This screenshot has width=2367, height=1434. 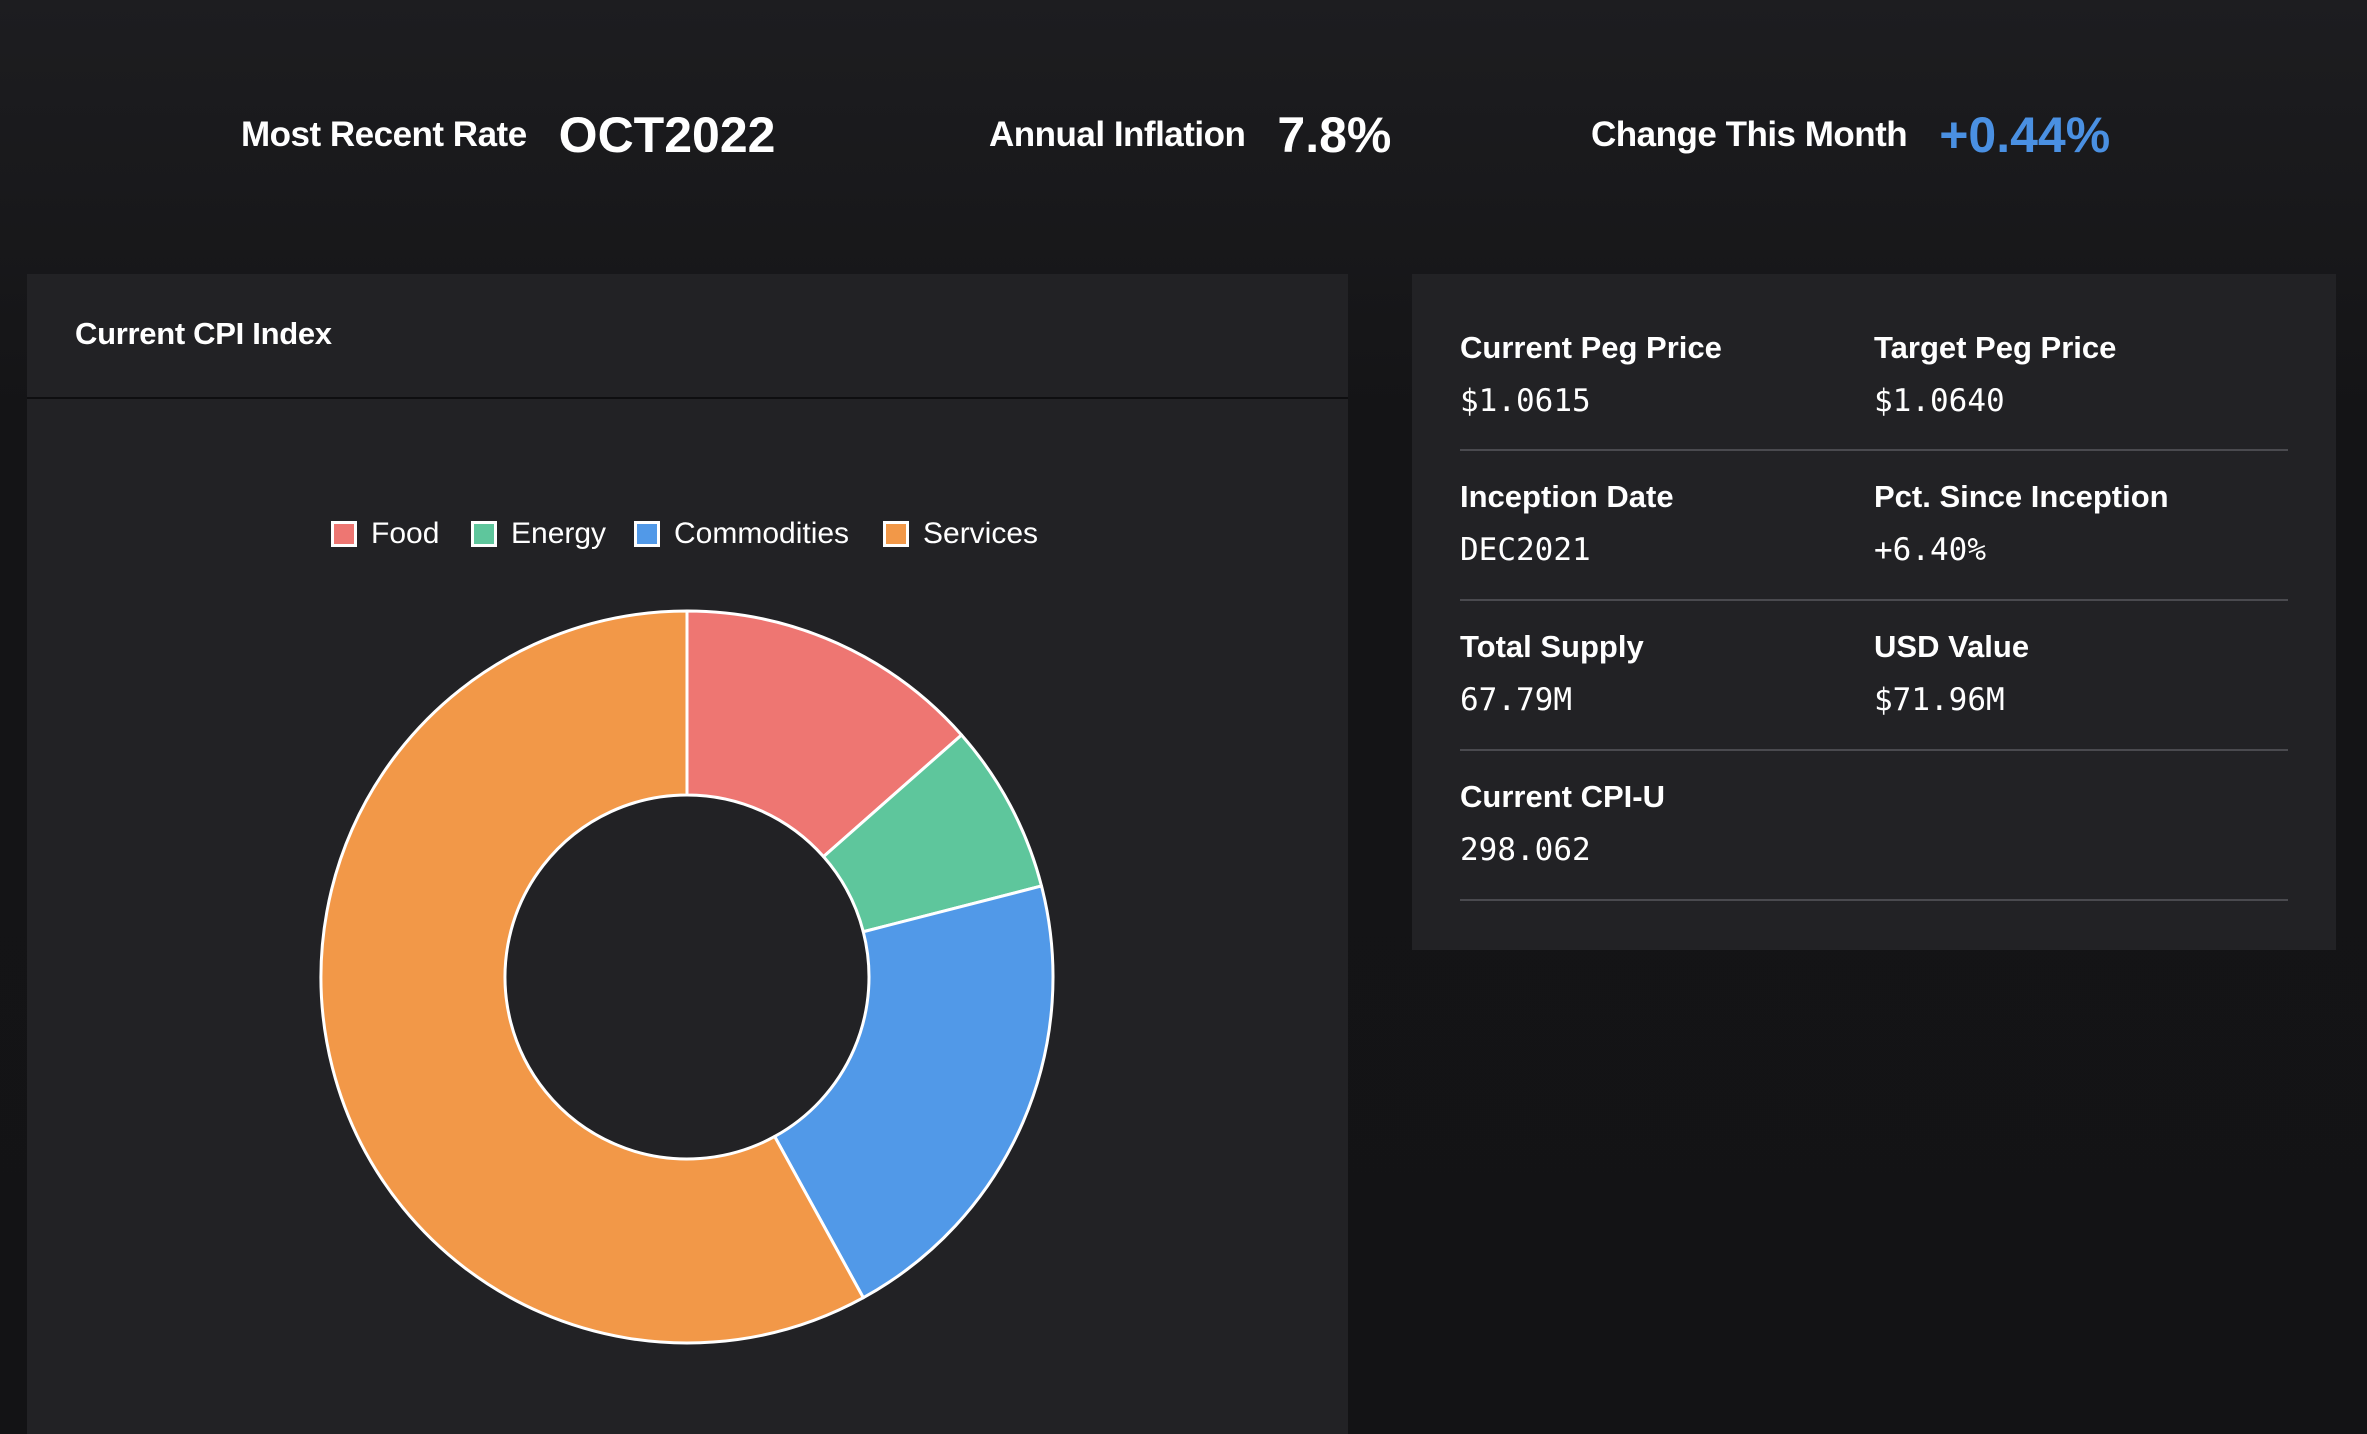 I want to click on legend-item-energy: Energy, so click(x=538, y=534).